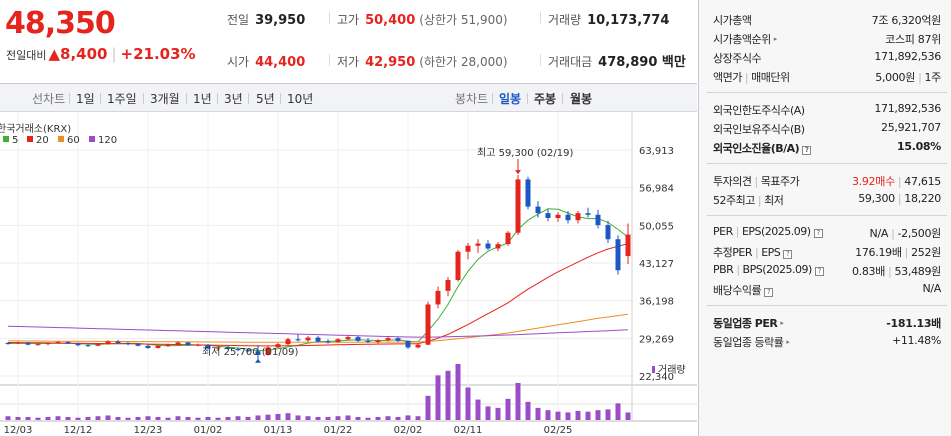 The width and height of the screenshot is (951, 436). What do you see at coordinates (265, 99) in the screenshot?
I see `tab-5y: 5년` at bounding box center [265, 99].